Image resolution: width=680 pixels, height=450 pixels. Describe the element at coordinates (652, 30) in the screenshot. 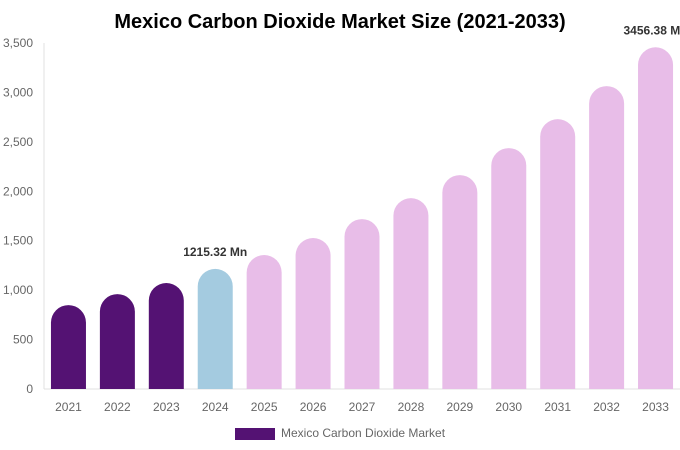

I see `data-label: 3456.38 Mn` at that location.